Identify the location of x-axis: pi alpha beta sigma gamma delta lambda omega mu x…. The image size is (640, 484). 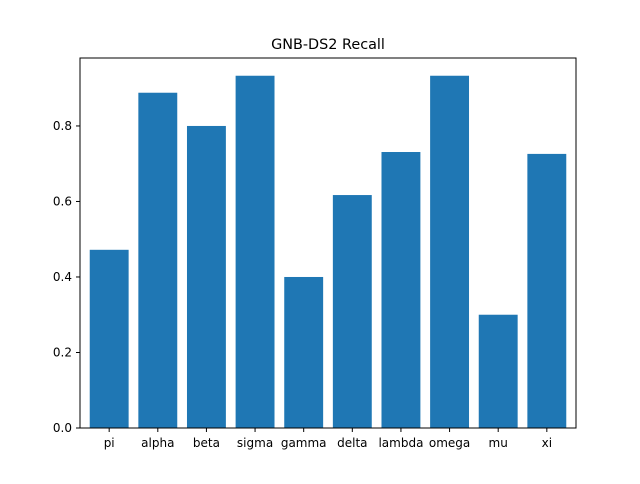
(328, 439).